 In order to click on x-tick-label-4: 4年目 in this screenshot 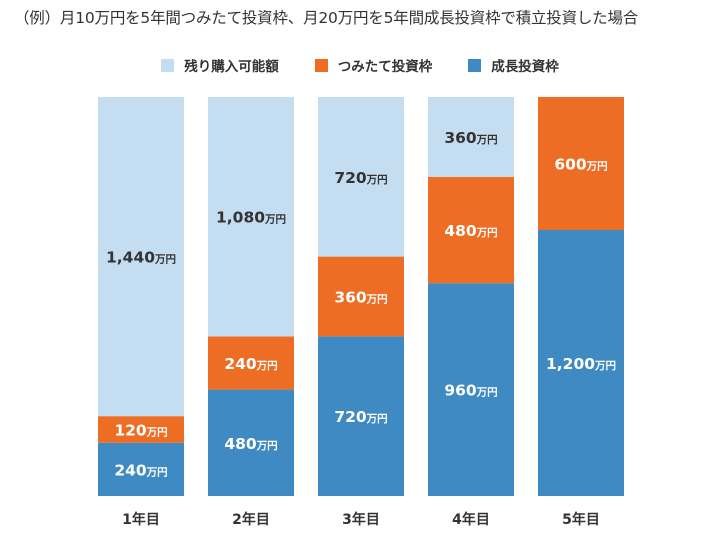, I will do `click(471, 519)`.